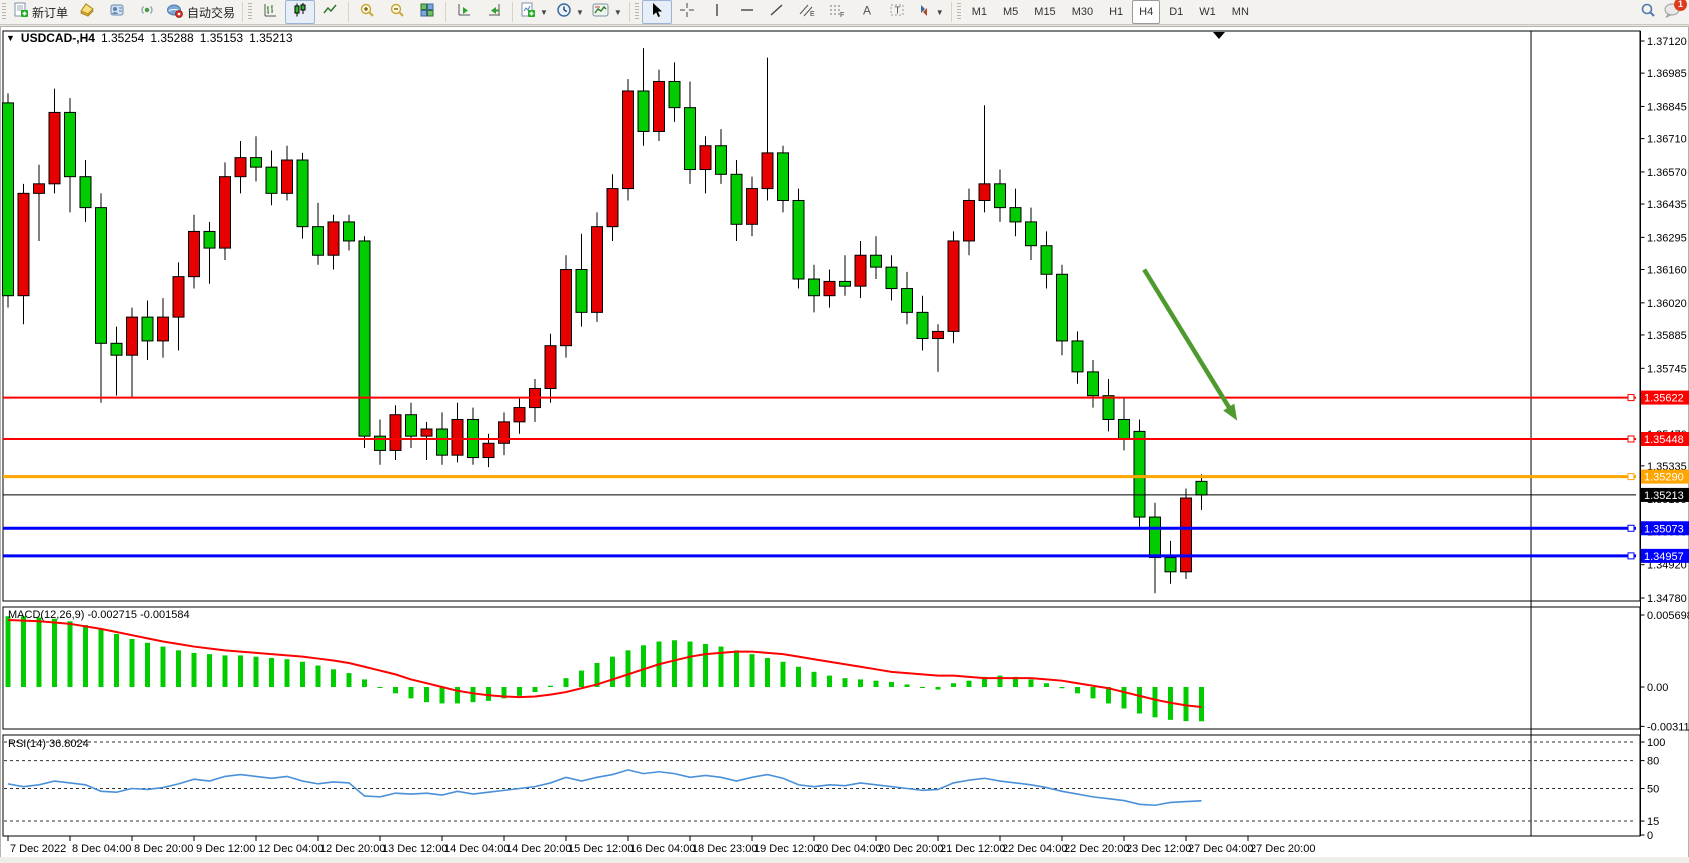 The width and height of the screenshot is (1689, 863). What do you see at coordinates (897, 12) in the screenshot?
I see `text-label-tool-button: T` at bounding box center [897, 12].